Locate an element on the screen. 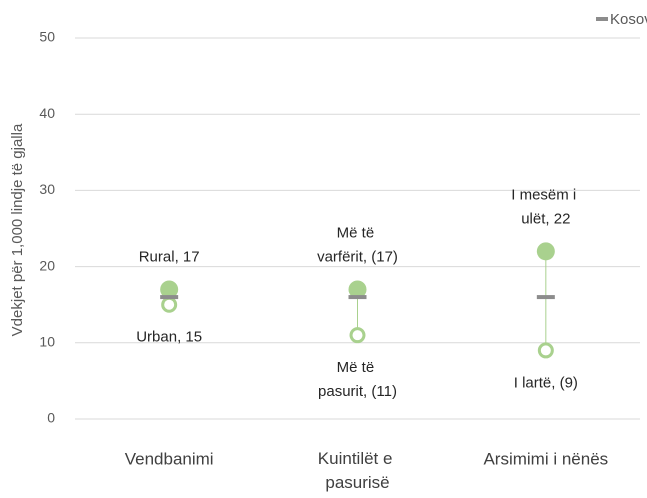 The height and width of the screenshot is (498, 647). y-tick-label: 50 is located at coordinates (47, 37).